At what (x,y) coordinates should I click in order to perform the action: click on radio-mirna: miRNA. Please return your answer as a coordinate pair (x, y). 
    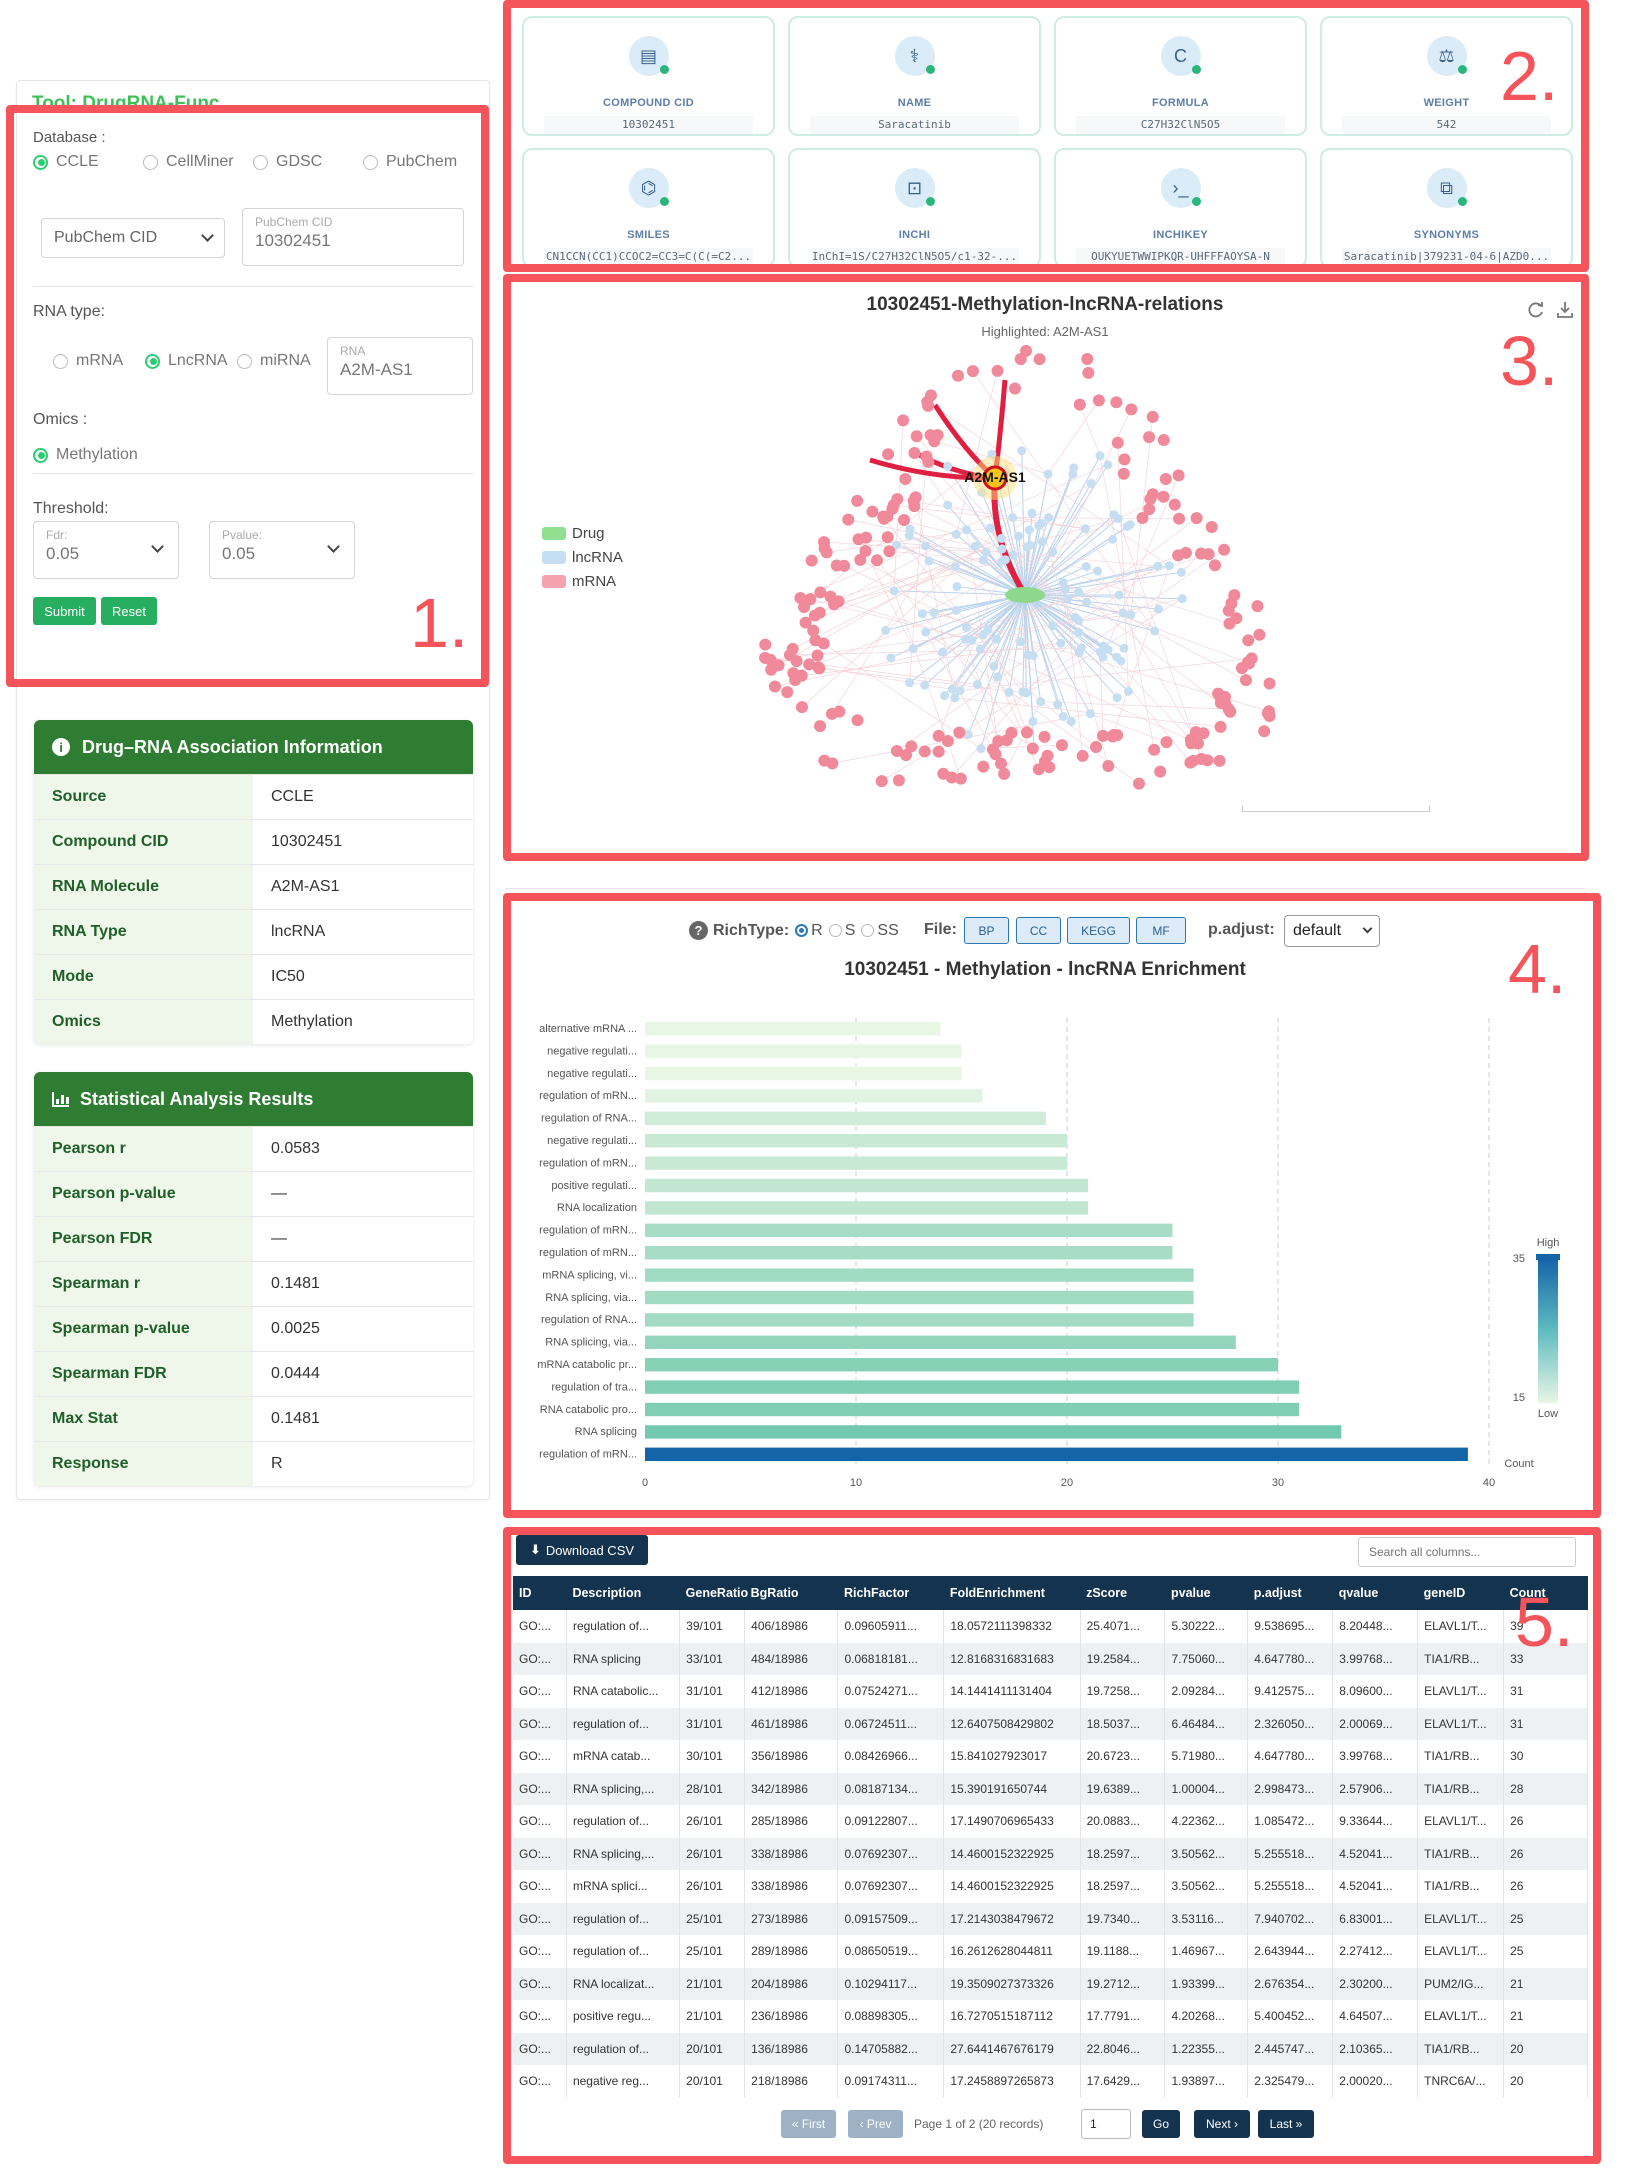
    Looking at the image, I should click on (274, 361).